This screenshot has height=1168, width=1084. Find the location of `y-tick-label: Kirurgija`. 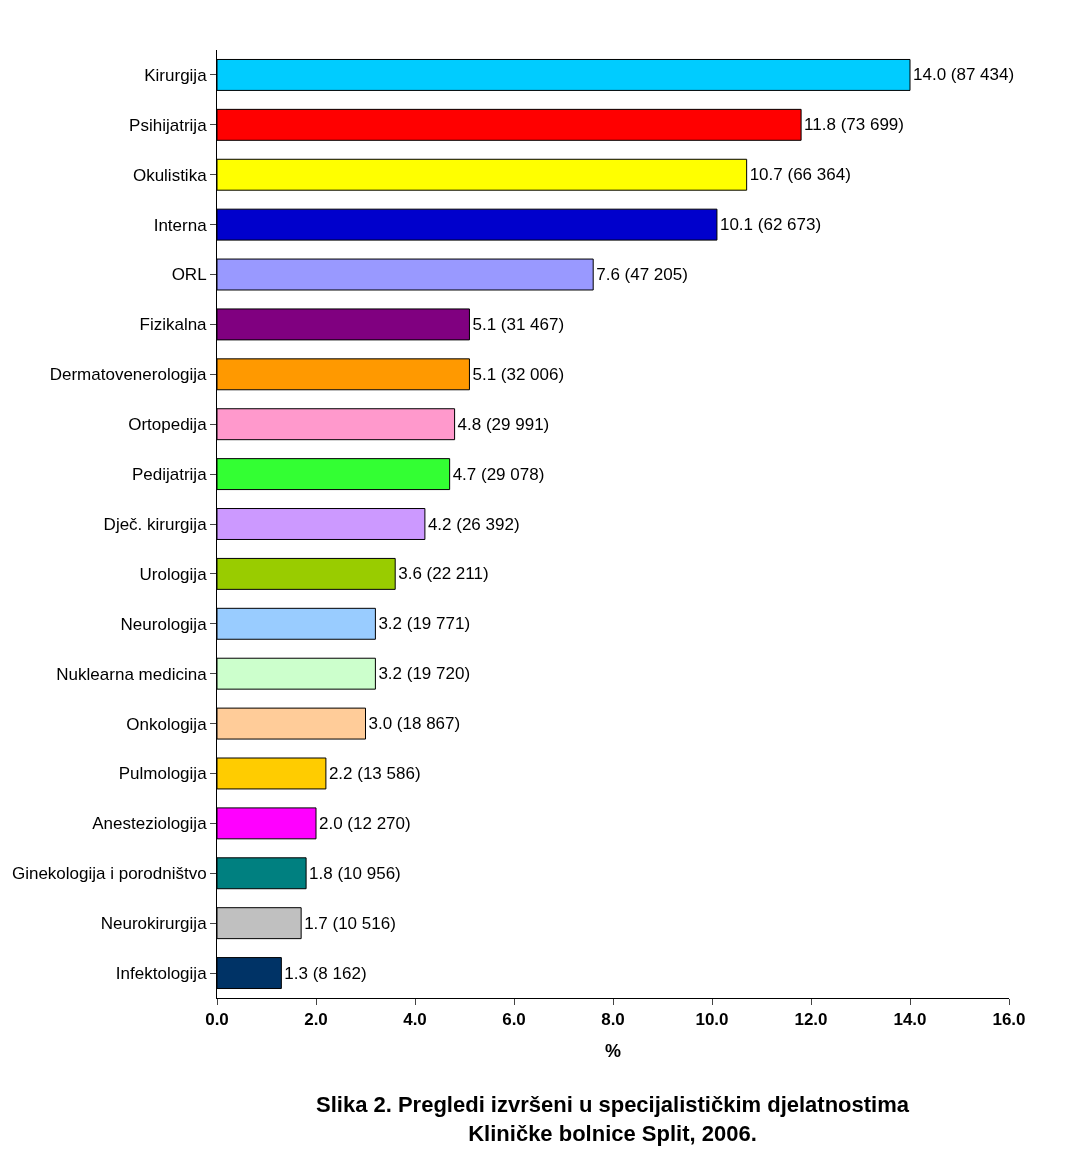

y-tick-label: Kirurgija is located at coordinates (176, 75).